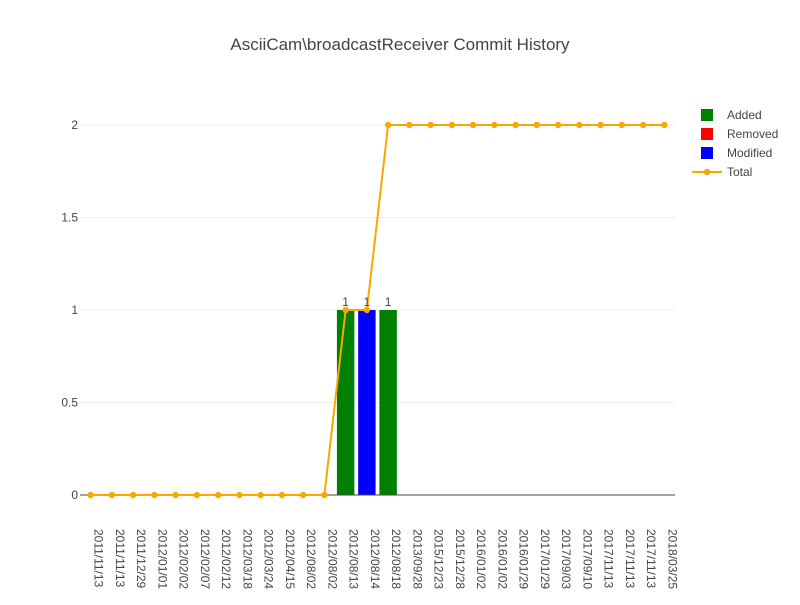  I want to click on legend-item-removed: Removed, so click(739, 134).